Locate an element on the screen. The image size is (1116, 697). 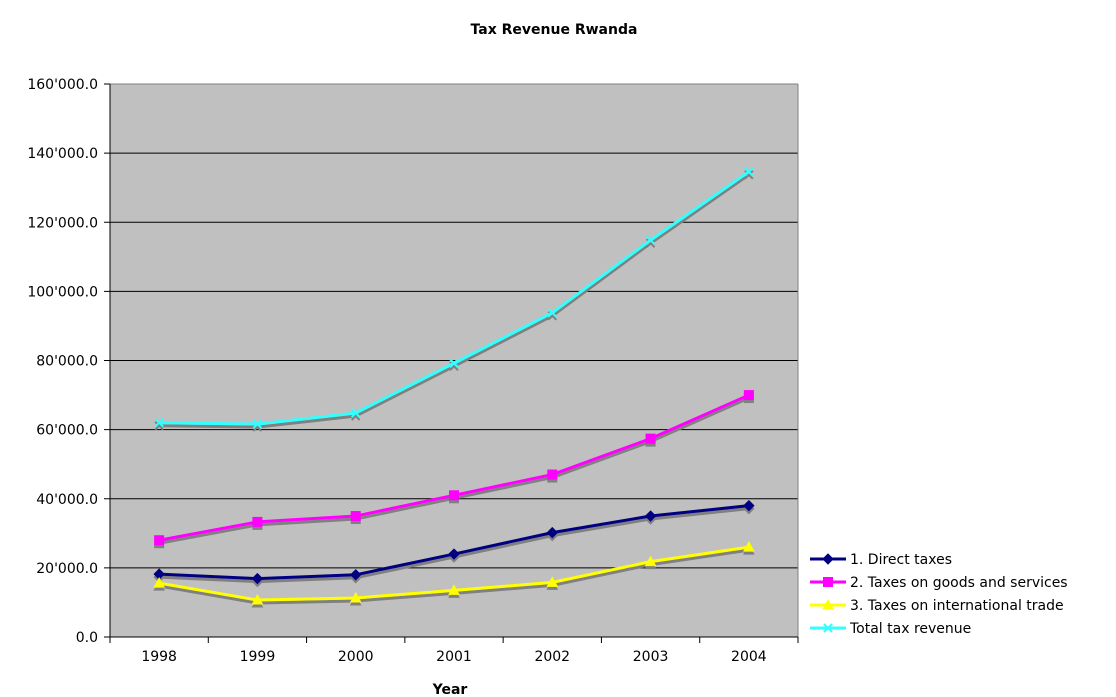
y-tick-label: 0.0 is located at coordinates (87, 638).